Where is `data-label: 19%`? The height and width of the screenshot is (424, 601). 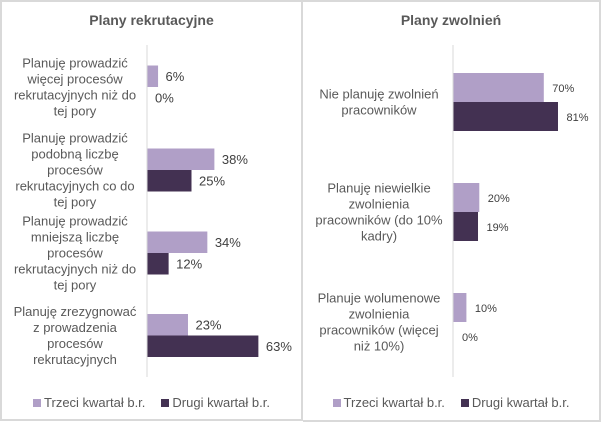
data-label: 19% is located at coordinates (498, 228).